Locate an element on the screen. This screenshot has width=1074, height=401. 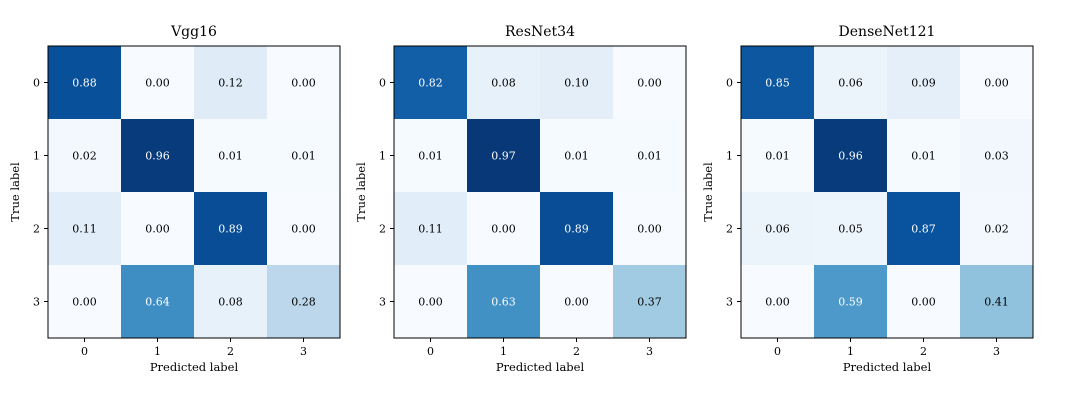
cell-value-label: 0.63 is located at coordinates (503, 302).